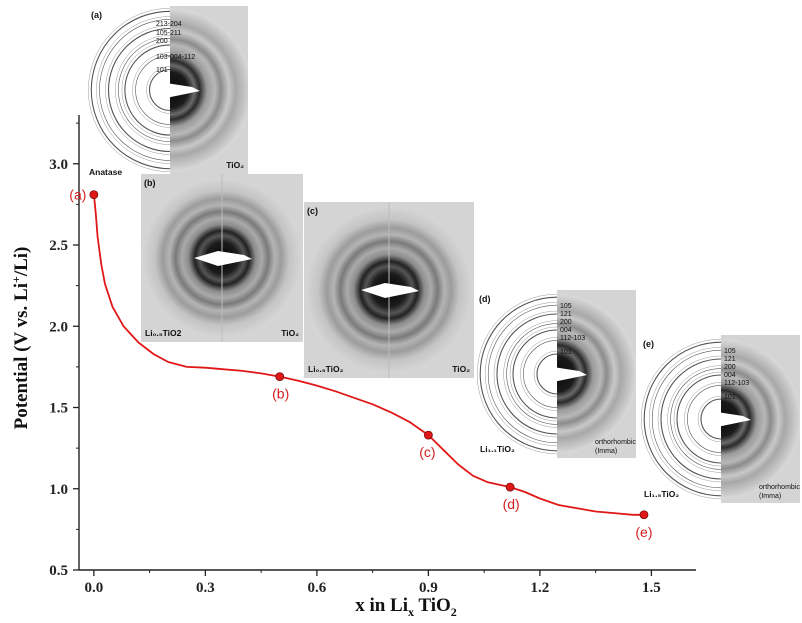  I want to click on inset-letter: (e), so click(648, 344).